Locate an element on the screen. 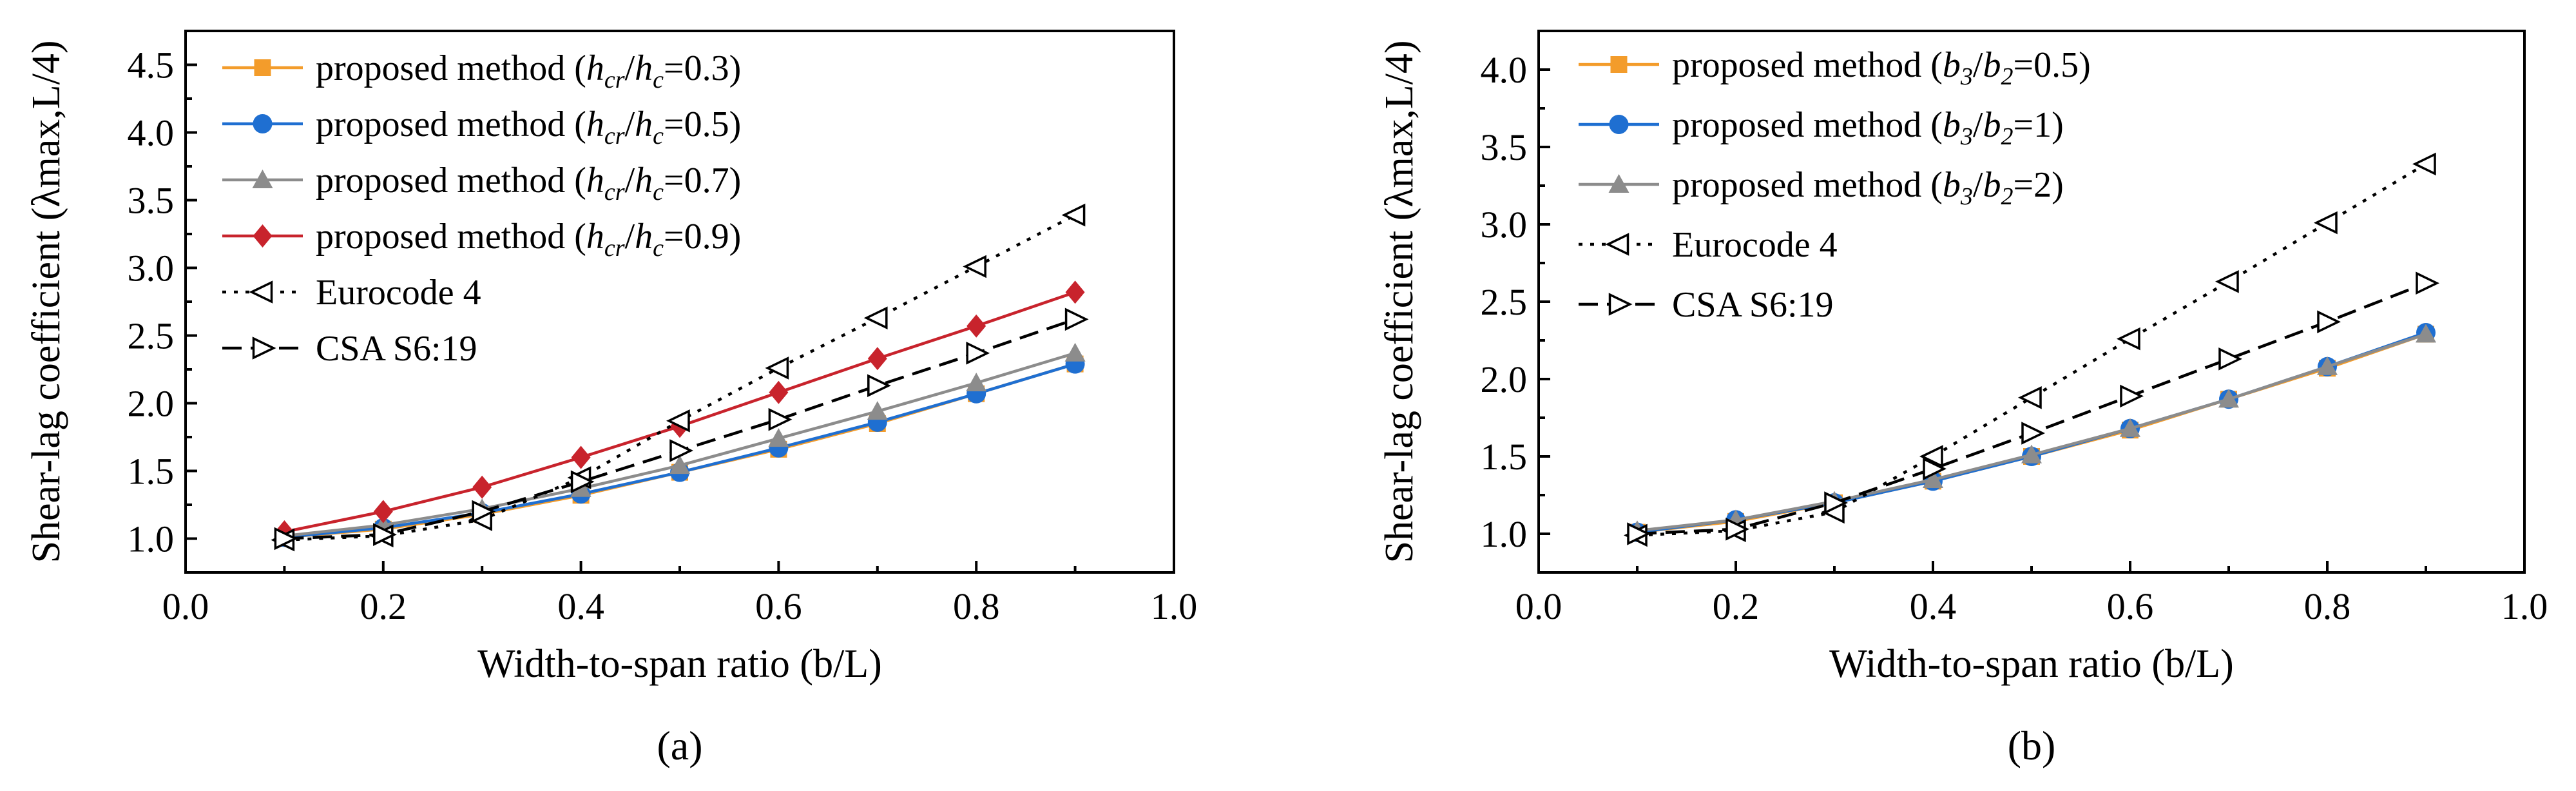  x-axis-title: Width-to-span ratio (b/L) is located at coordinates (2031, 664).